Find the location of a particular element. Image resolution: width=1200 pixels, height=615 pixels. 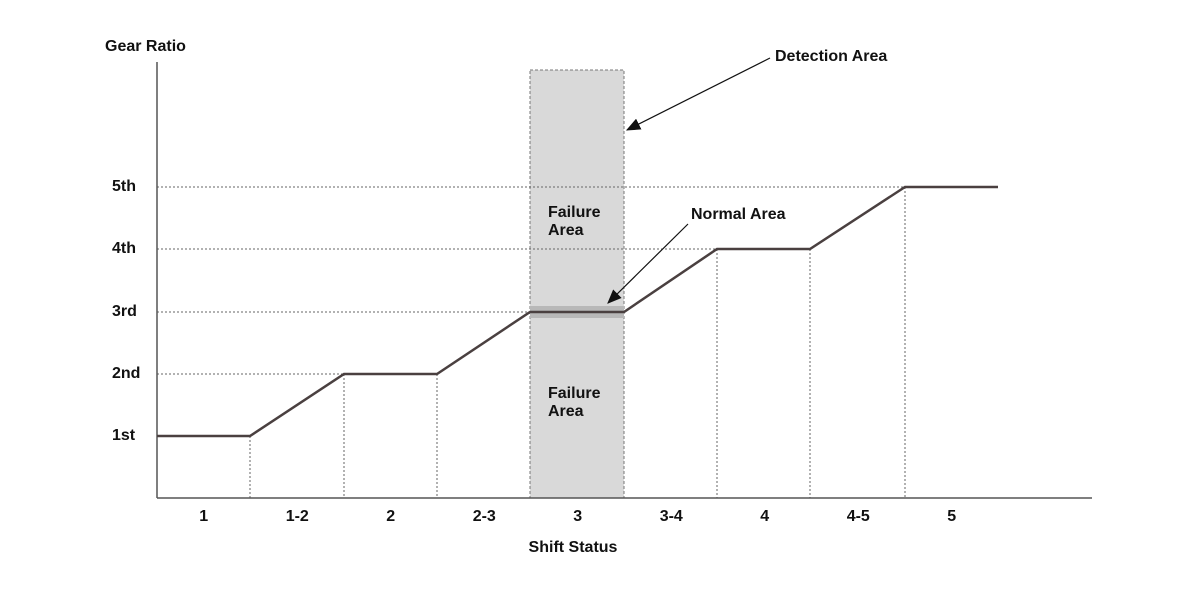

x-category-label: 3-4 is located at coordinates (671, 516).